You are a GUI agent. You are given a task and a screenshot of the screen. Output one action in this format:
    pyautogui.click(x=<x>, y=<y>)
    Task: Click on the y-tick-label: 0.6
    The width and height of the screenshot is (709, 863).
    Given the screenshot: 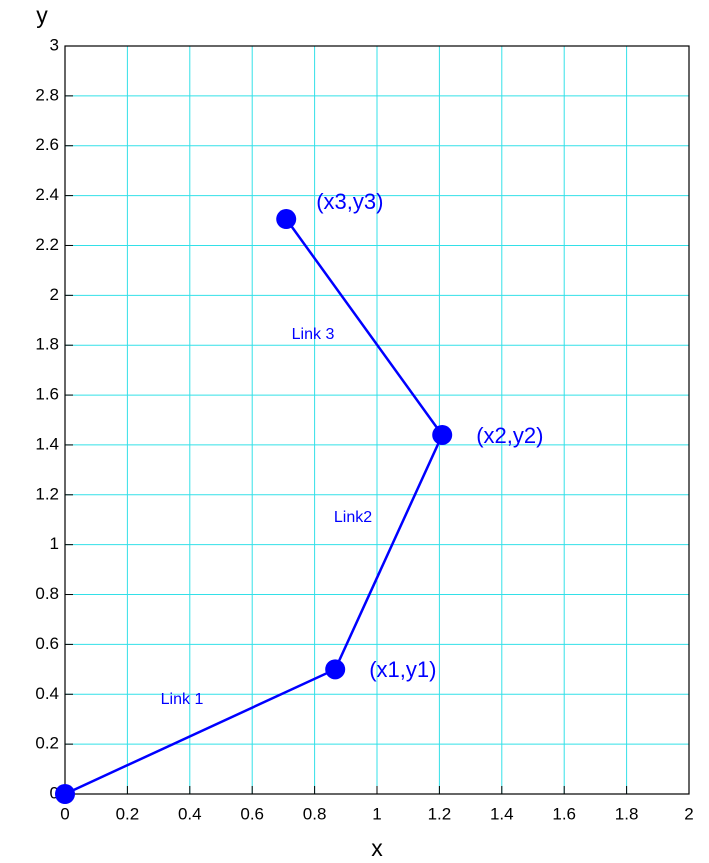 What is the action you would take?
    pyautogui.click(x=47, y=643)
    